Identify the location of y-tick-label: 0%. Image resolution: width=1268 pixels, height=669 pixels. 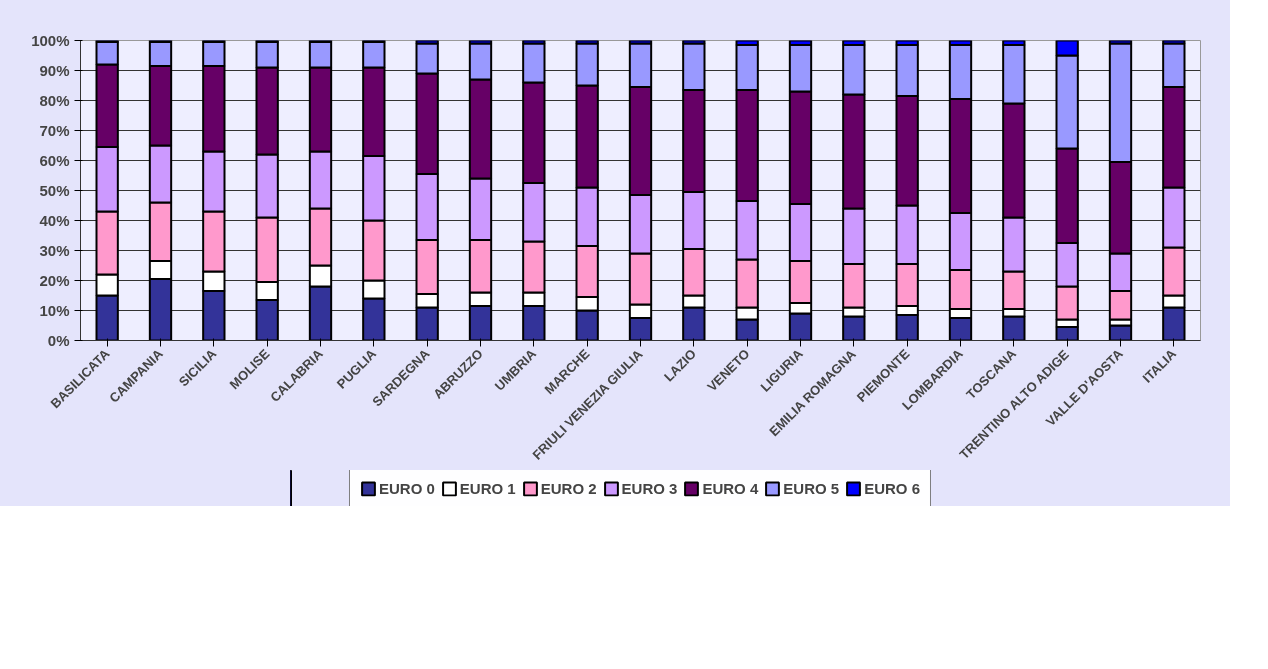
(58, 340).